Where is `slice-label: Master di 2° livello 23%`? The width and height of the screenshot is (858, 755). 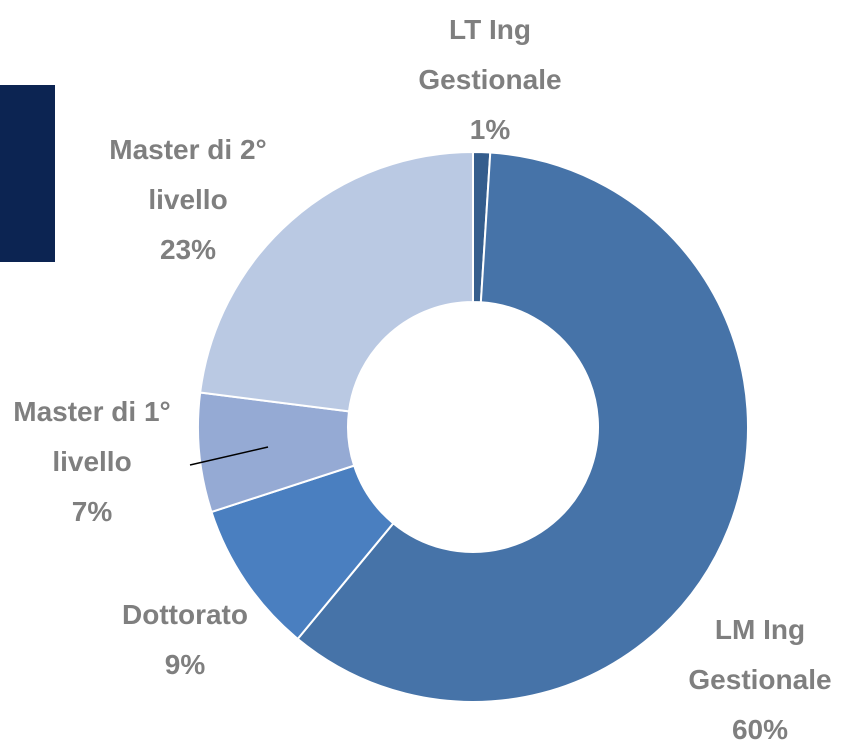
slice-label: Master di 2° livello 23% is located at coordinates (188, 200).